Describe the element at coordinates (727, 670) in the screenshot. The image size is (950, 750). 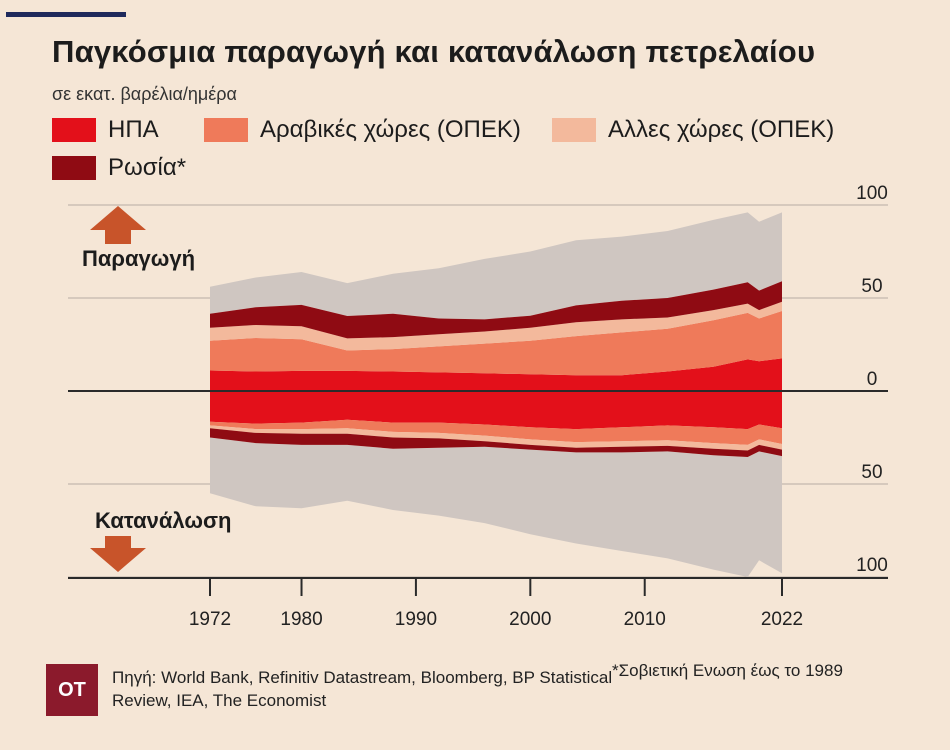
I see `footnote: *Σοβιετική Ενωση έως το 1989` at that location.